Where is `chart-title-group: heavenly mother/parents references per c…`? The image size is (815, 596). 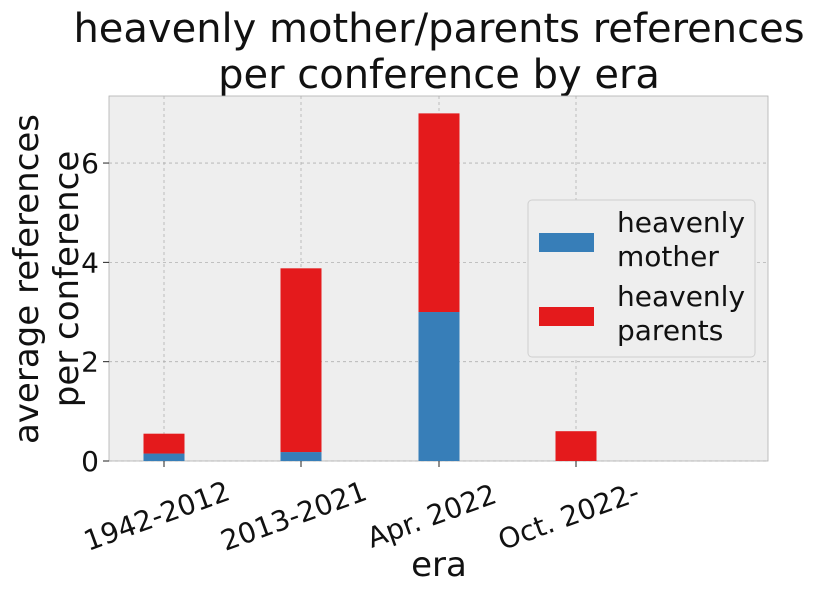
chart-title-group: heavenly mother/parents references per c… is located at coordinates (438, 52).